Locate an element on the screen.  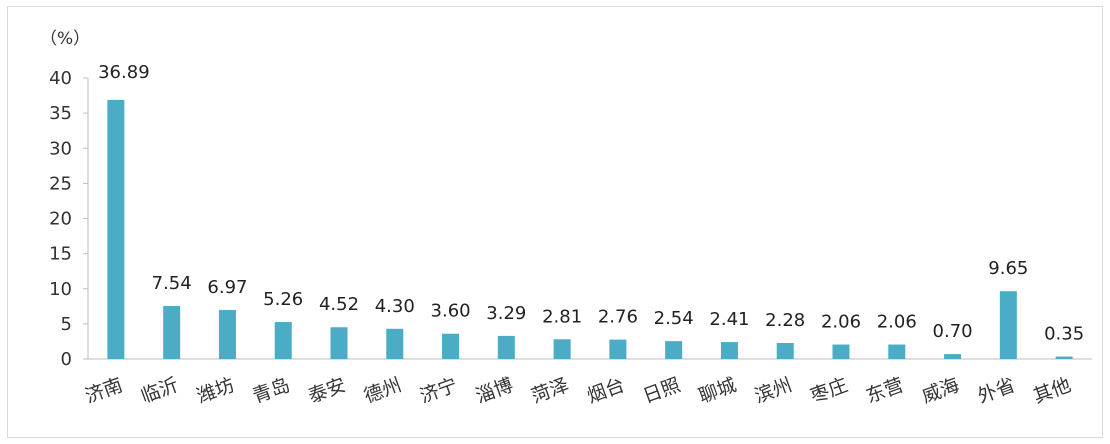
data-label: 4.30 is located at coordinates (395, 306).